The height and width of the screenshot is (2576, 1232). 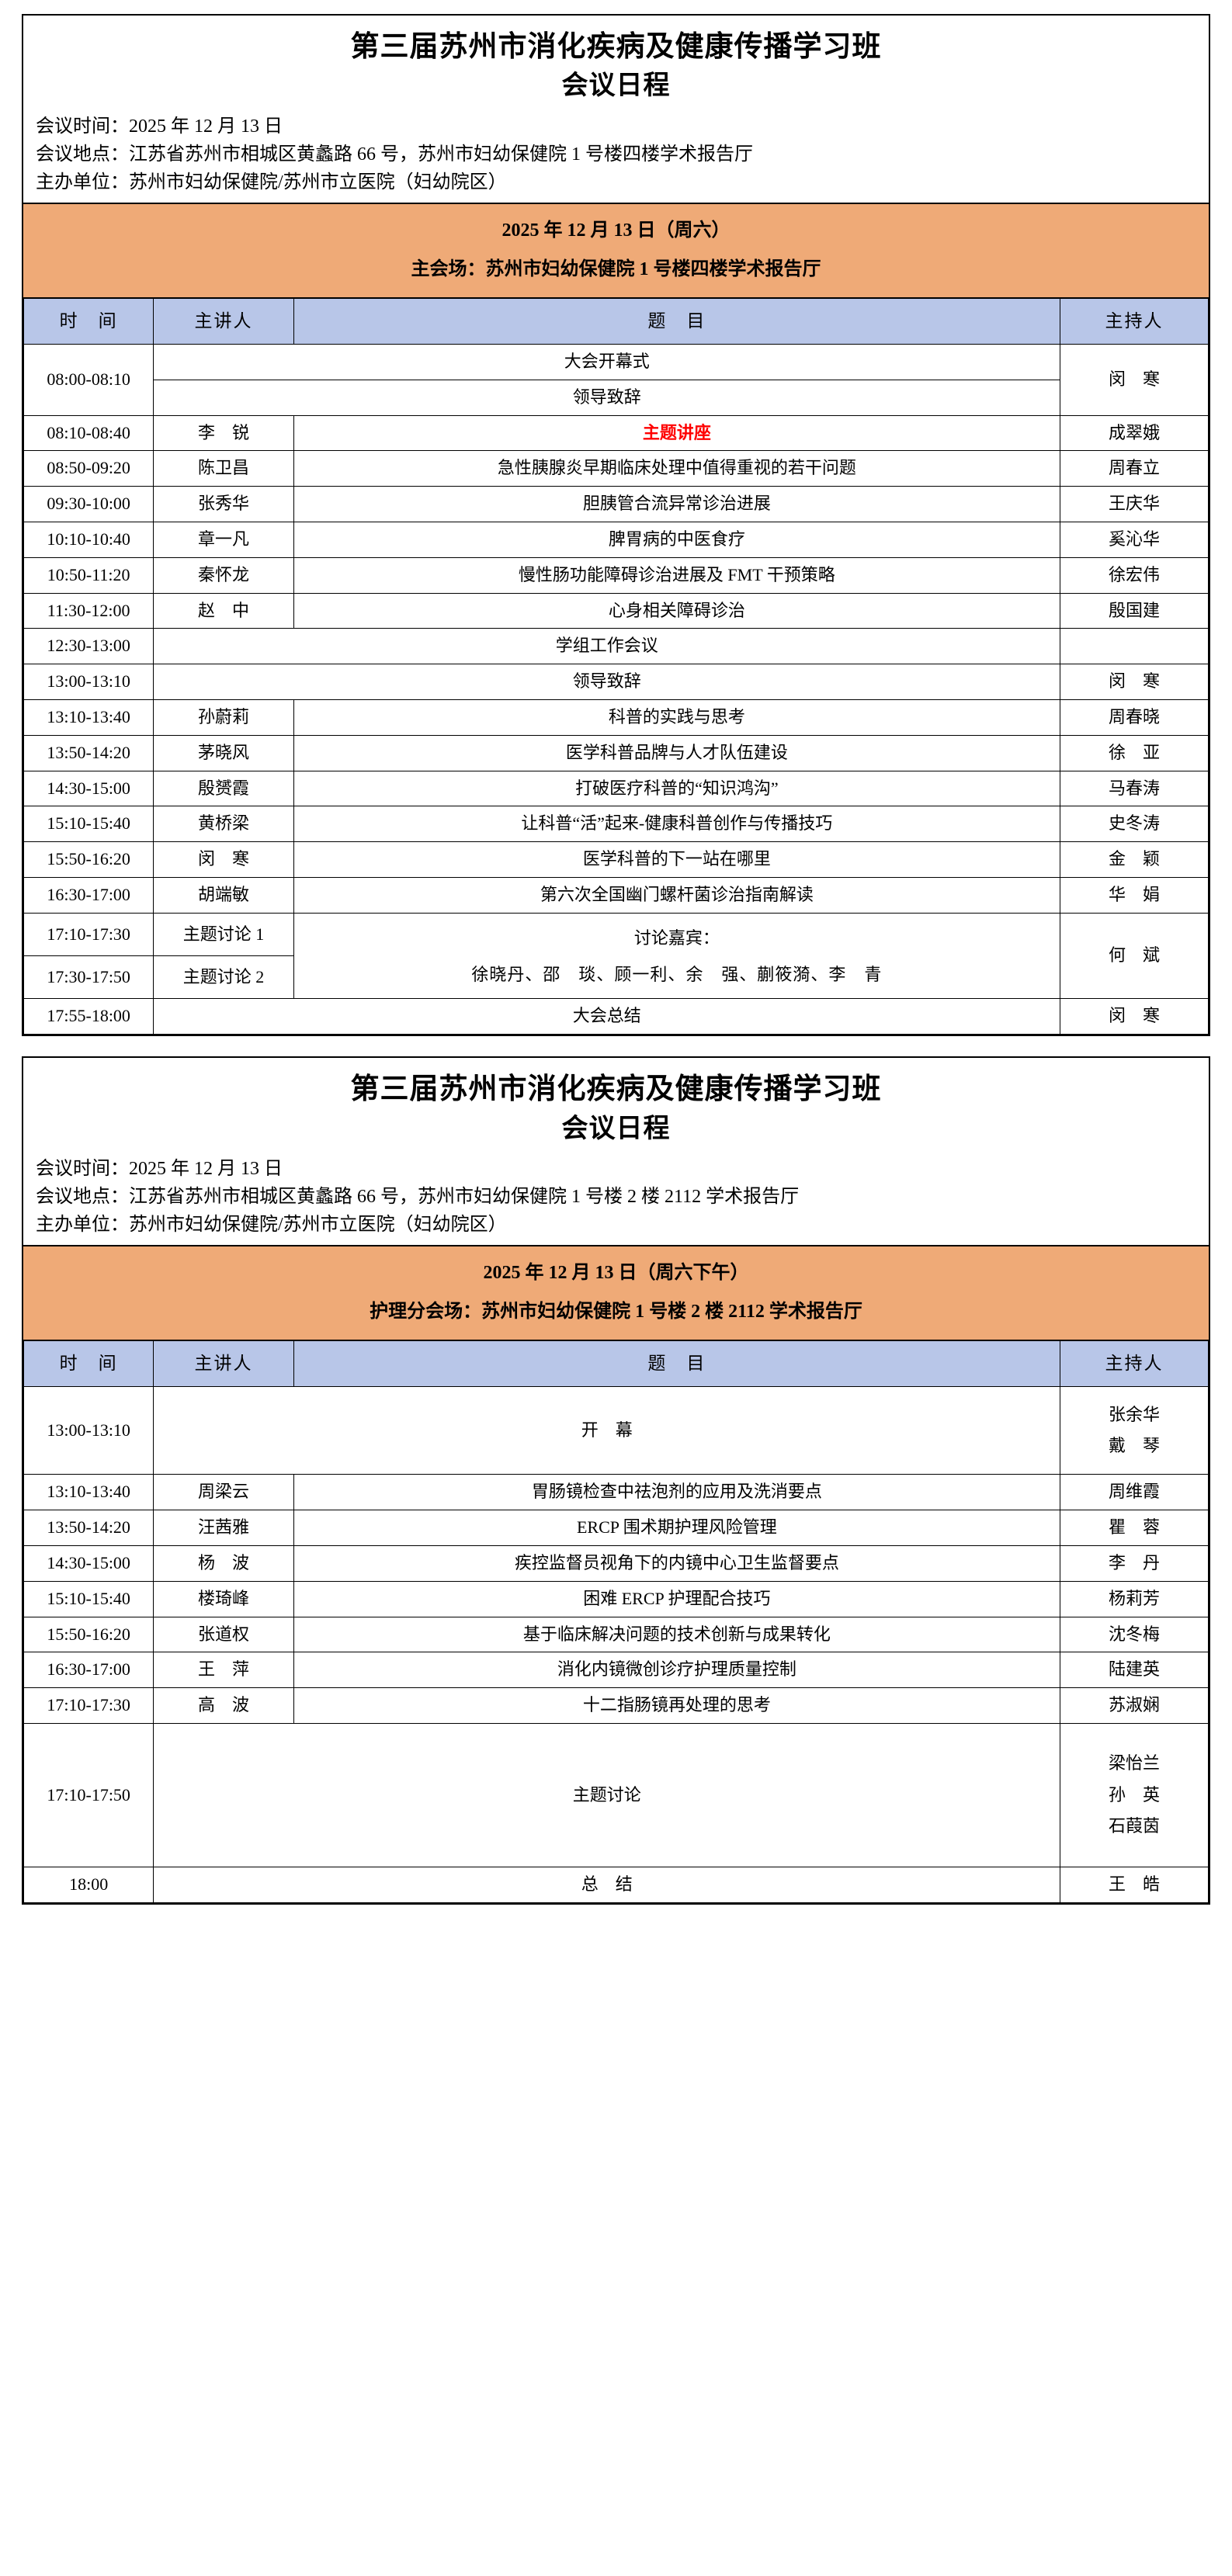 I want to click on cell-speaker: 胡端敏, so click(x=223, y=895).